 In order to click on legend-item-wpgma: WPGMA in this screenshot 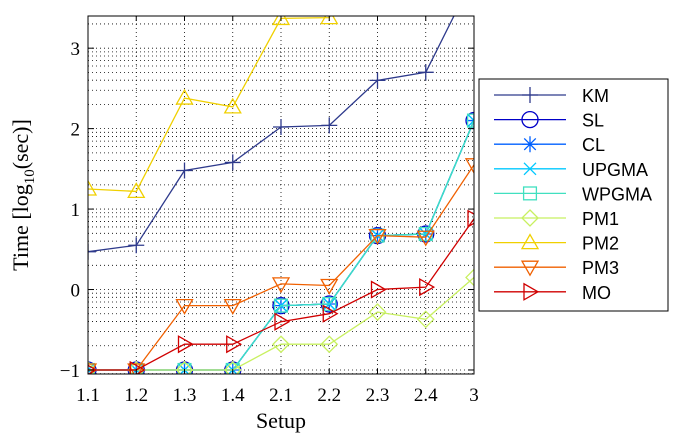, I will do `click(573, 194)`.